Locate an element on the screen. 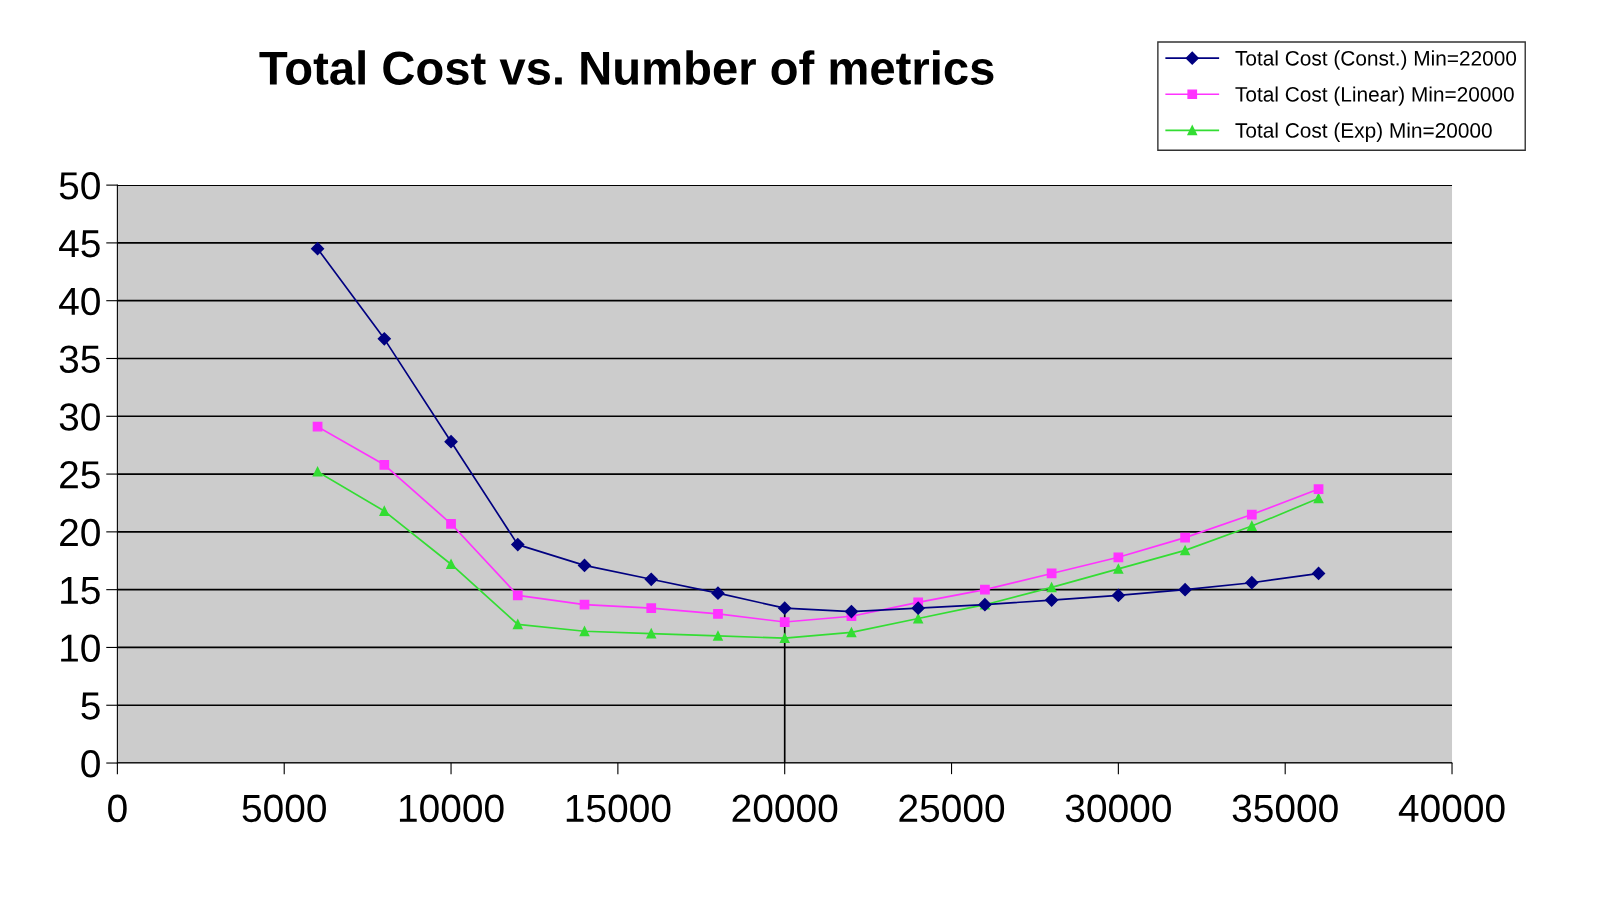 The image size is (1608, 903). x-tick-label: 5000 is located at coordinates (284, 808).